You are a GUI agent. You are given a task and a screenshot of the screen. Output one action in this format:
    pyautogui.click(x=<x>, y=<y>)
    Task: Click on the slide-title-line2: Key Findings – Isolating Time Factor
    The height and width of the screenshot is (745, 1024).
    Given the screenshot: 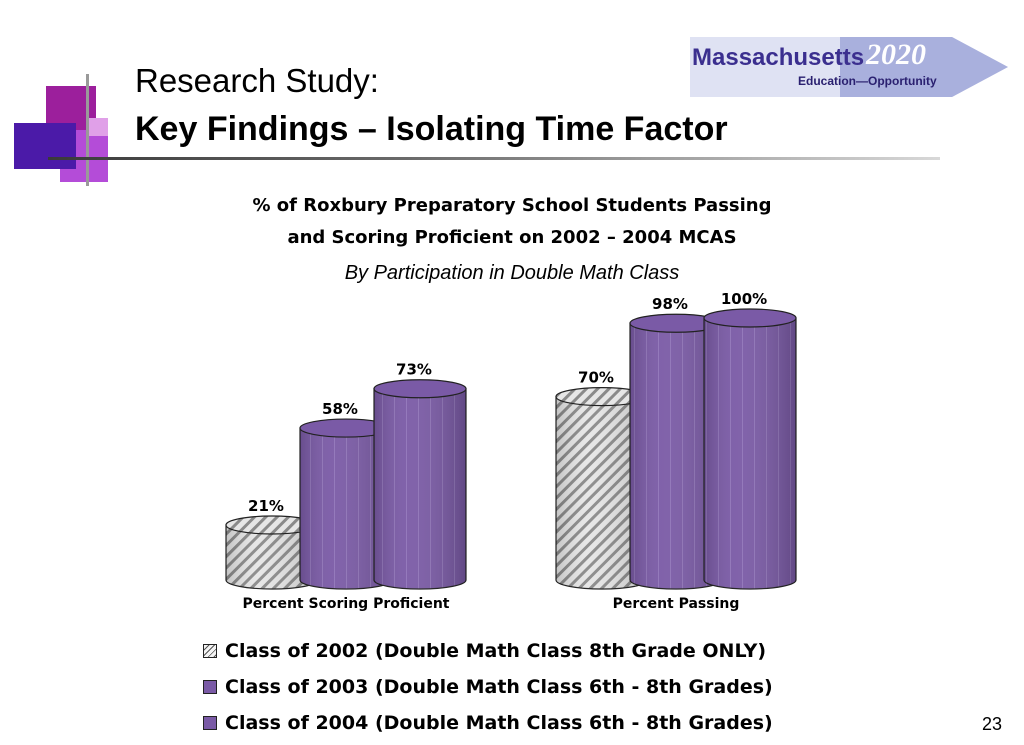 What is the action you would take?
    pyautogui.click(x=431, y=129)
    